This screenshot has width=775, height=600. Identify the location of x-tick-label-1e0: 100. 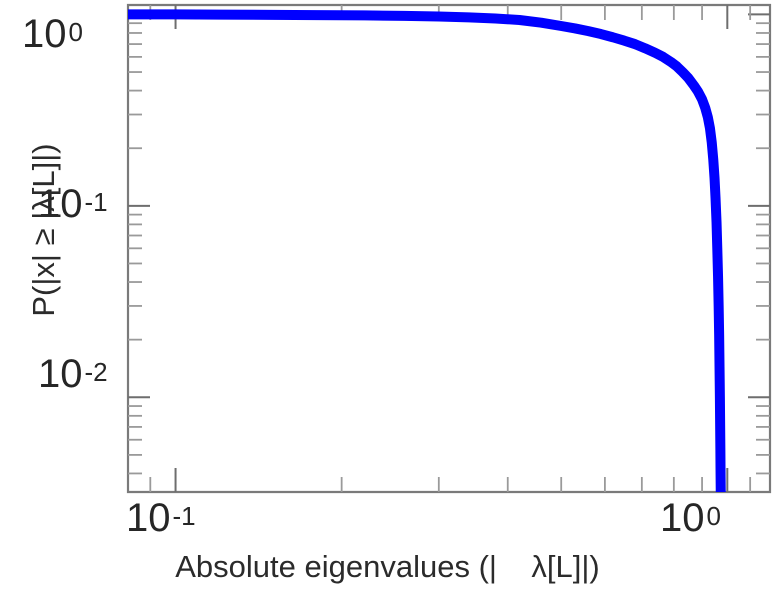
(690, 518).